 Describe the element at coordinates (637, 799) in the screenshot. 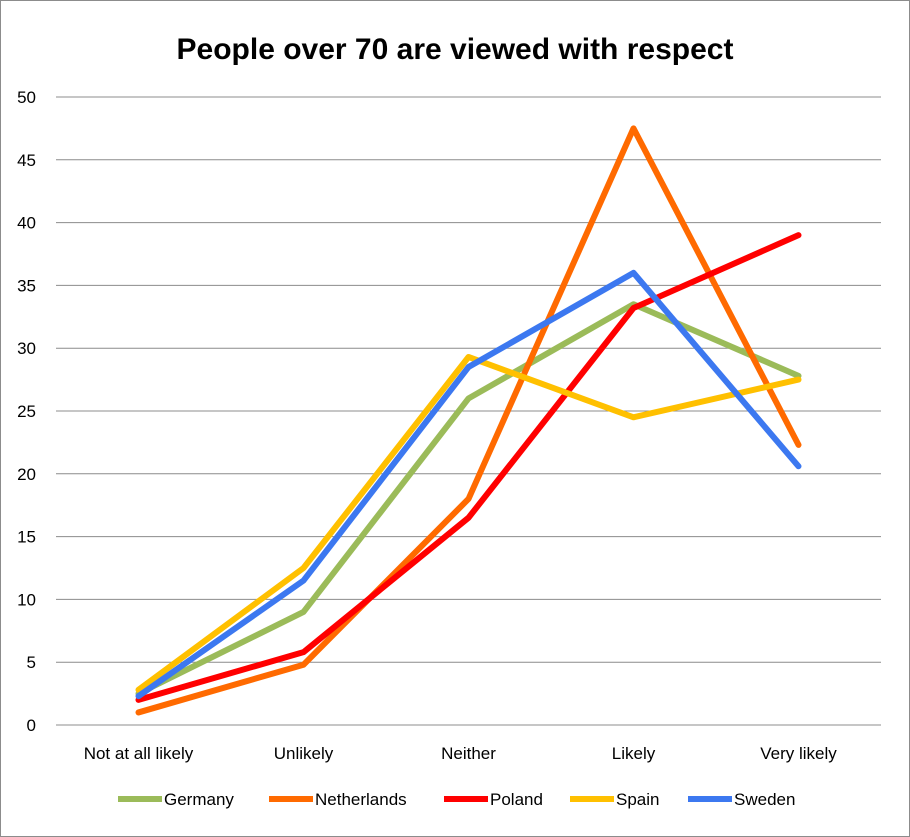

I see `legend-label: Spain` at that location.